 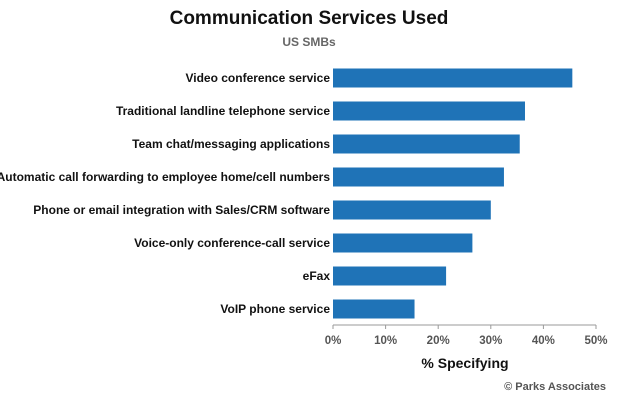 What do you see at coordinates (333, 341) in the screenshot?
I see `x-tick-label: 0%` at bounding box center [333, 341].